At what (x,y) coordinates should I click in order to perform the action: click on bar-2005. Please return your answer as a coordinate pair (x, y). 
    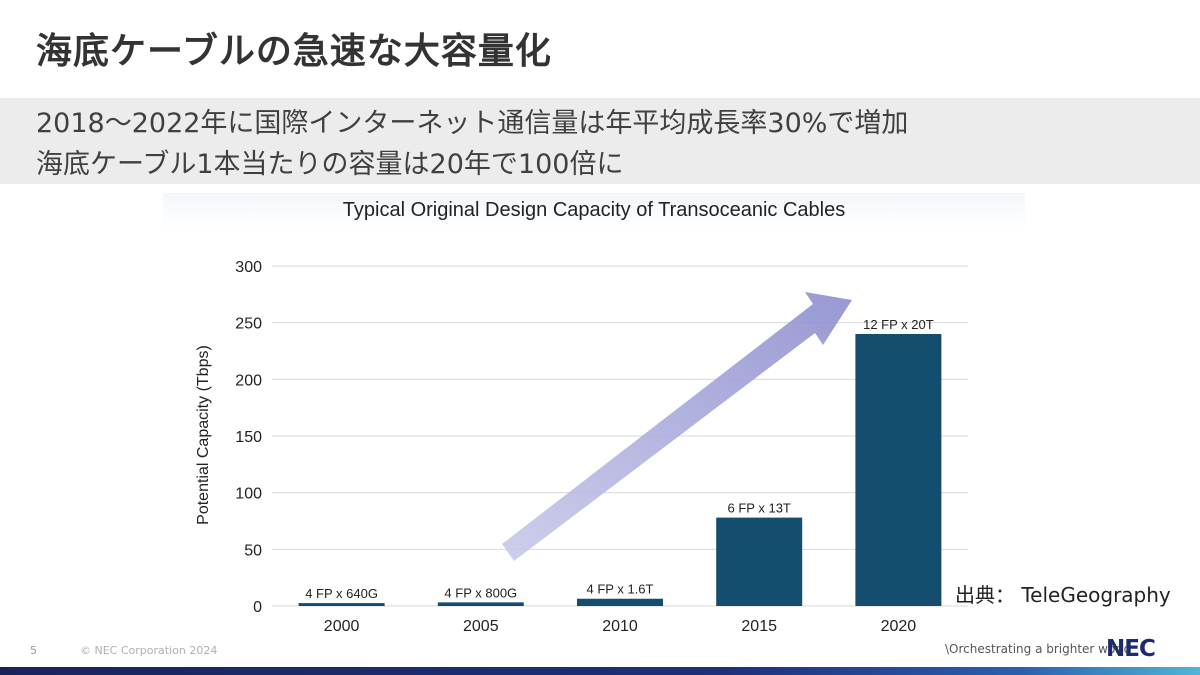
    Looking at the image, I should click on (480, 604).